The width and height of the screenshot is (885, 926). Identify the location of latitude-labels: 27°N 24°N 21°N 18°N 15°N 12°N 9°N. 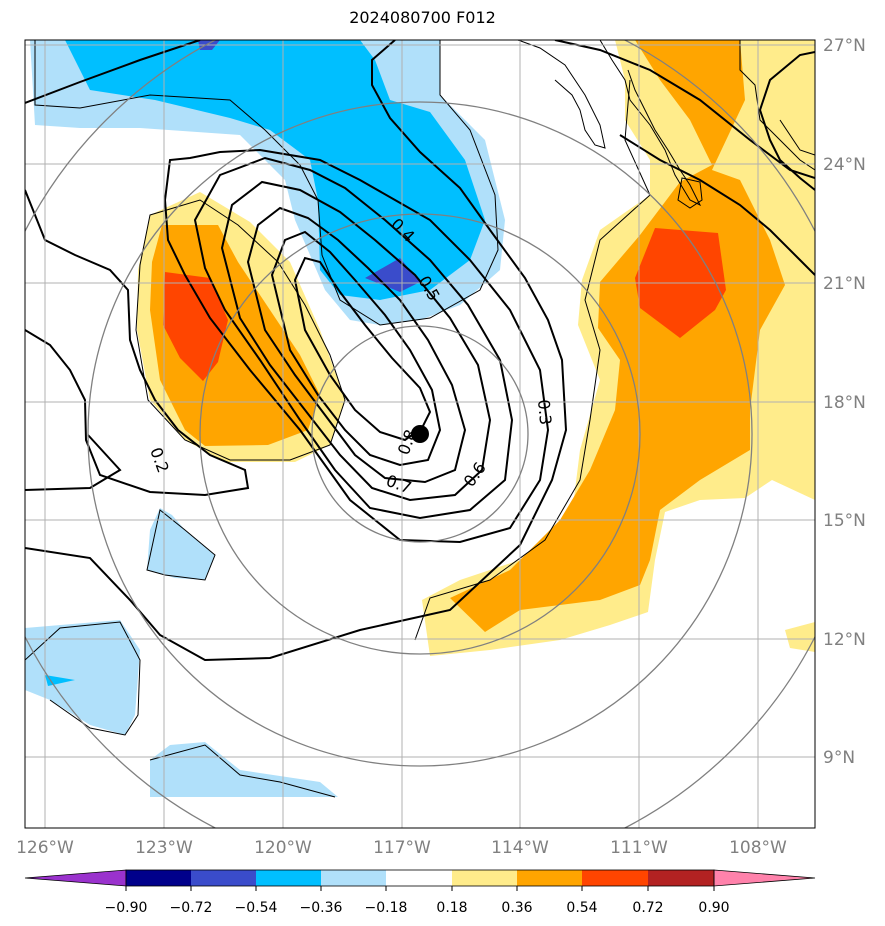
(844, 402).